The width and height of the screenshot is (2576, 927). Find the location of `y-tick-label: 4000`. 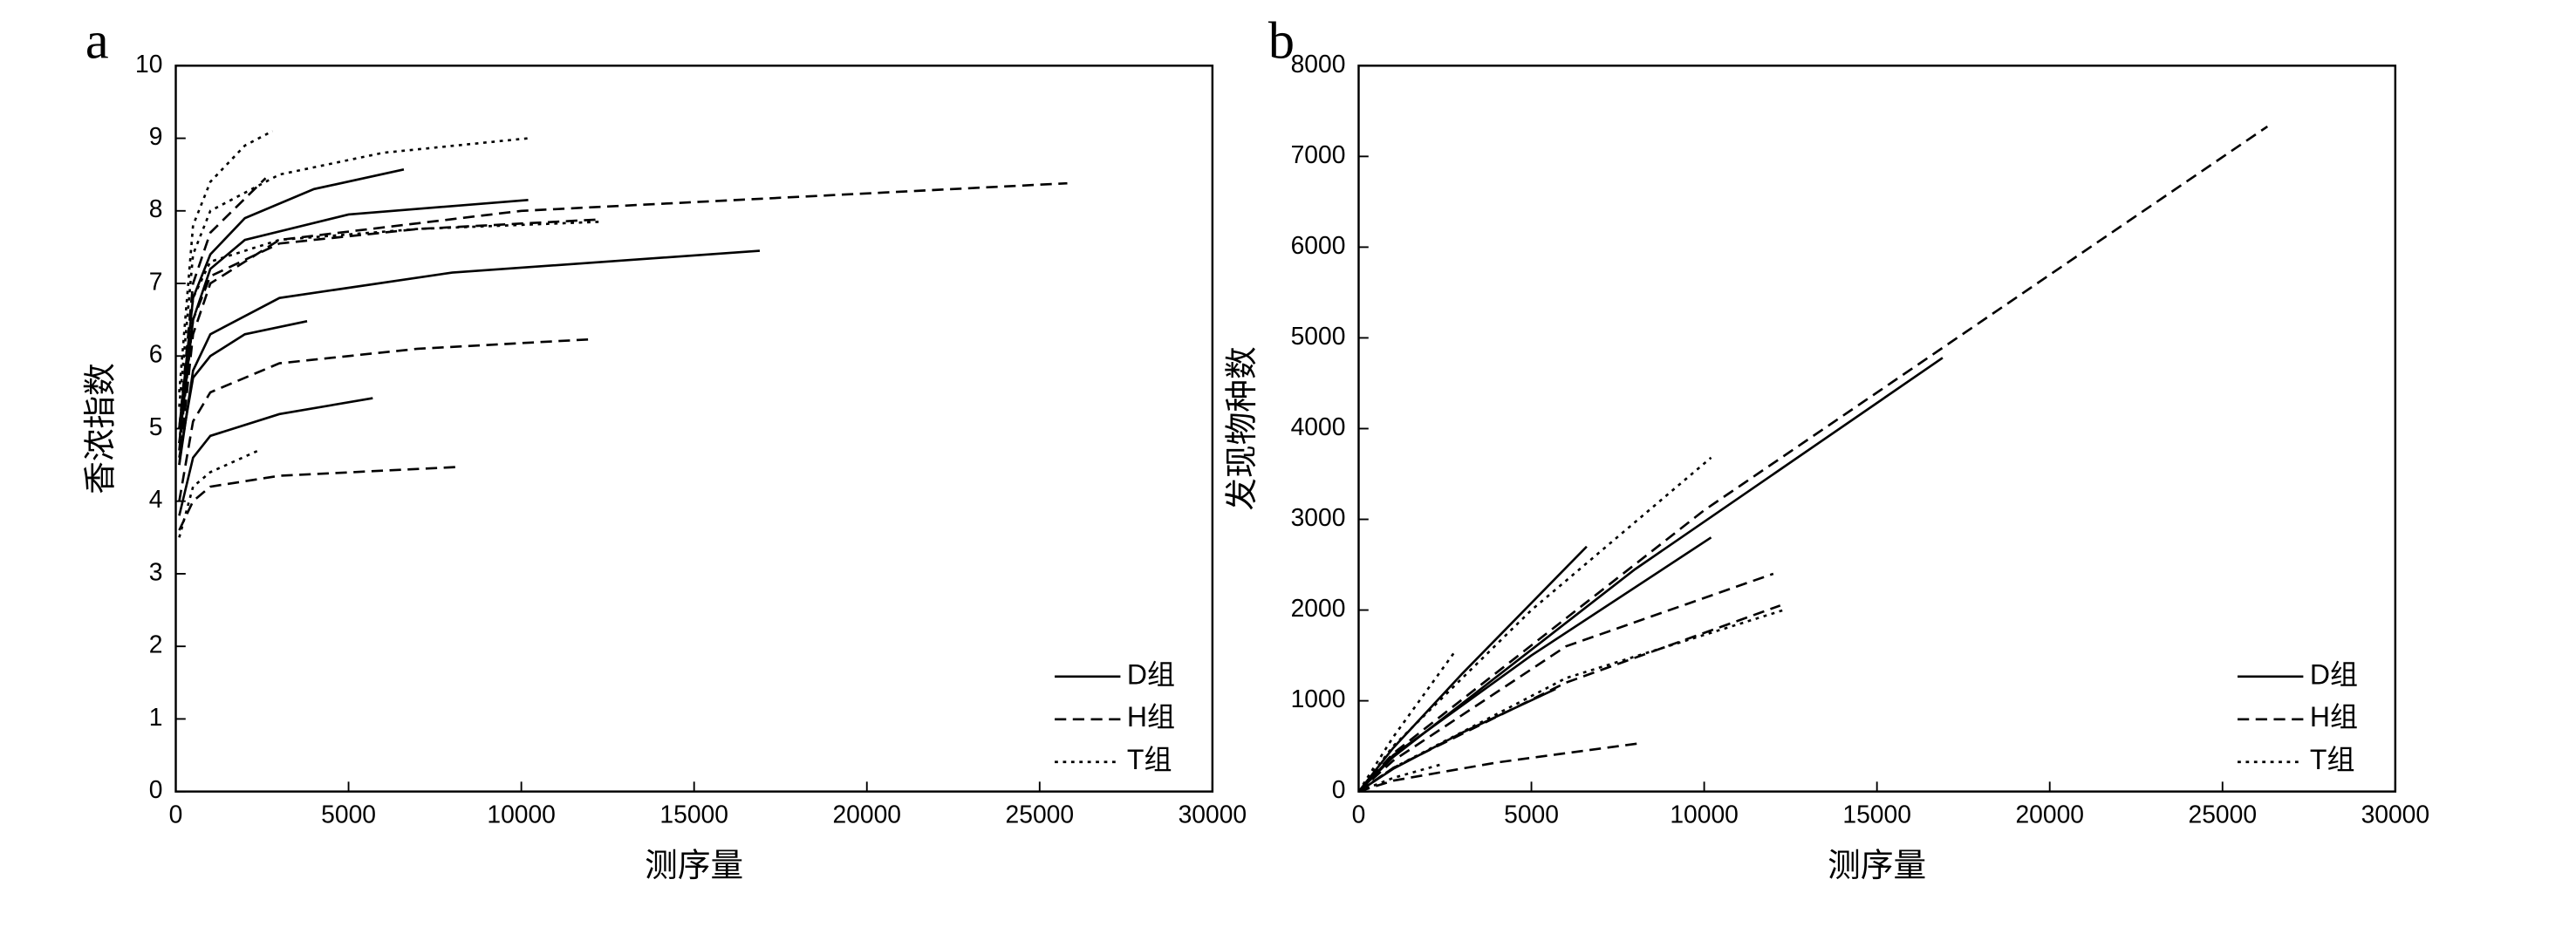

y-tick-label: 4000 is located at coordinates (1318, 426).